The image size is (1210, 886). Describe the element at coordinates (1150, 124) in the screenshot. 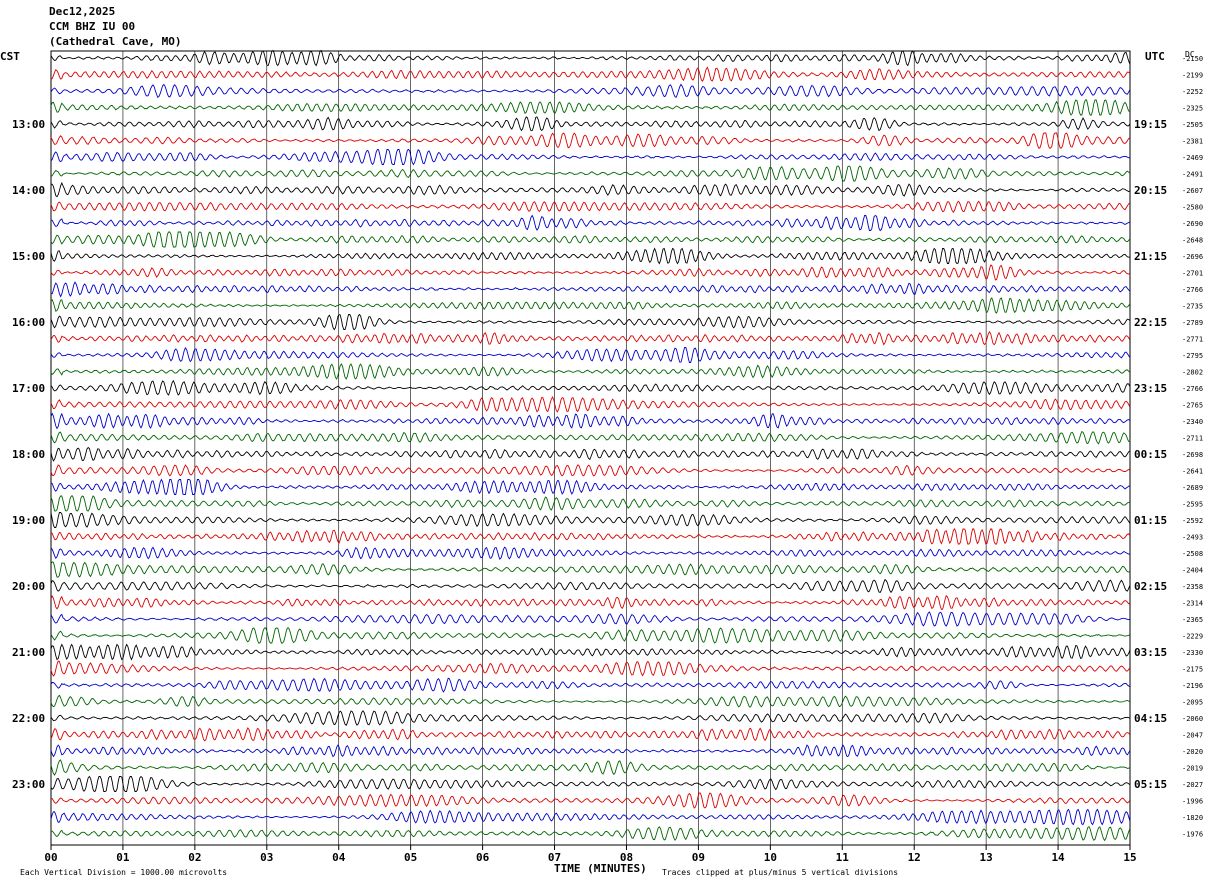

I see `right-hour-label: 19:15` at that location.